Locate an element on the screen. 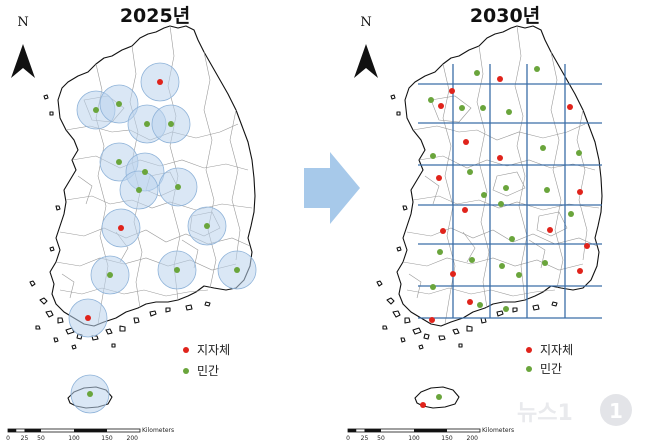 The height and width of the screenshot is (443, 647). transition-arrow-icon is located at coordinates (332, 188).